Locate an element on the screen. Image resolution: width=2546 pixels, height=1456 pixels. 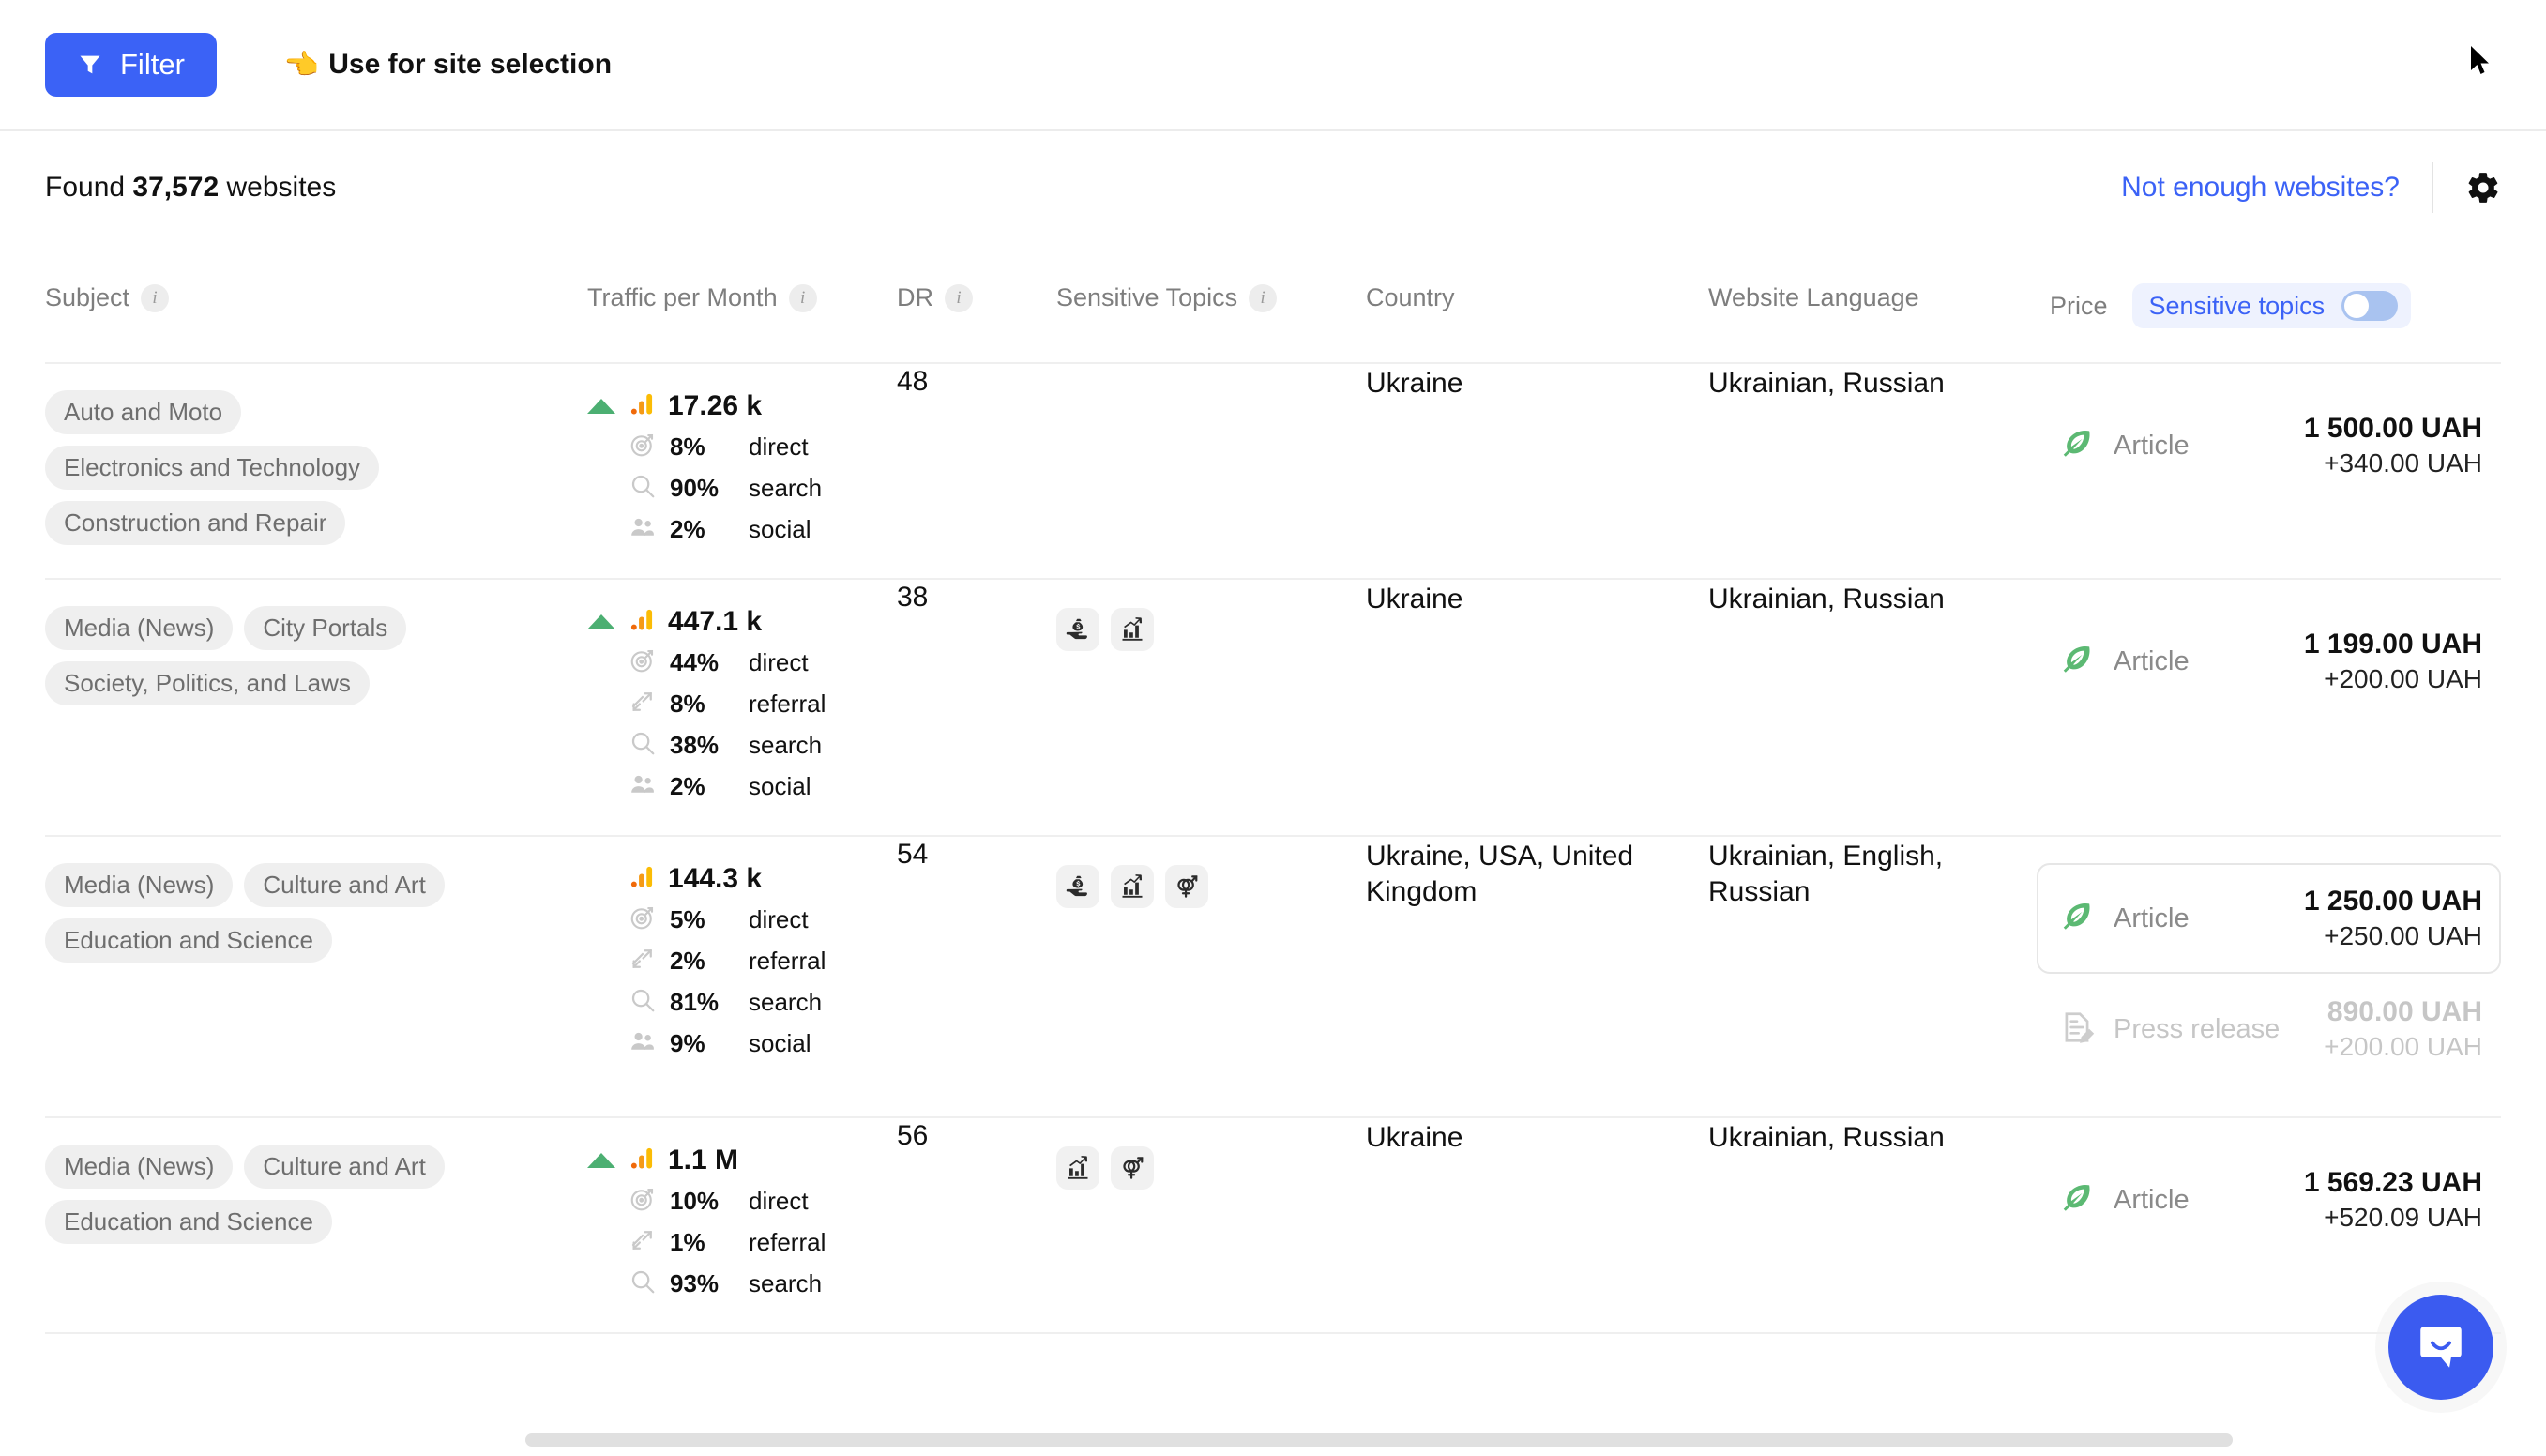
price-option: Article 1 569.23 UAH +520.09 UAH is located at coordinates (2269, 1200).